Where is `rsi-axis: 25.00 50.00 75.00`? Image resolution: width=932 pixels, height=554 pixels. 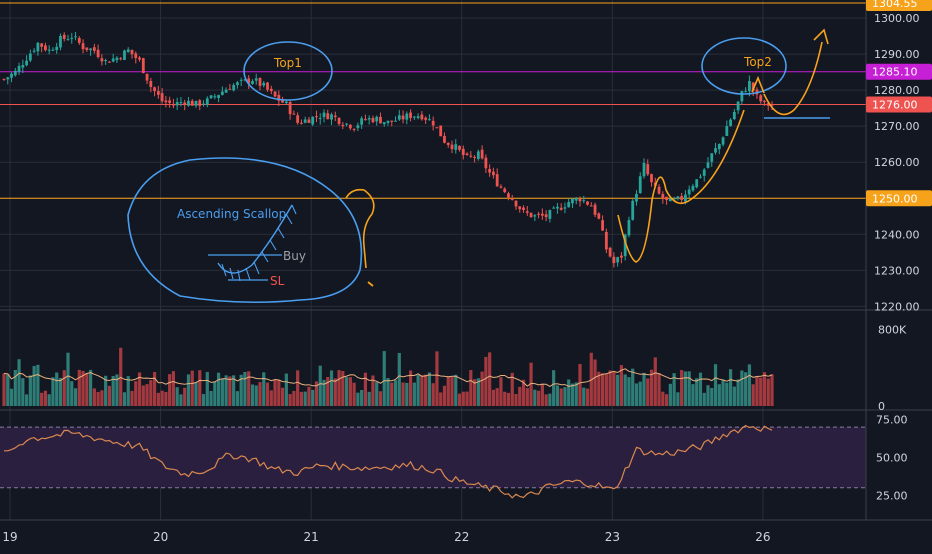 rsi-axis: 25.00 50.00 75.00 is located at coordinates (892, 458).